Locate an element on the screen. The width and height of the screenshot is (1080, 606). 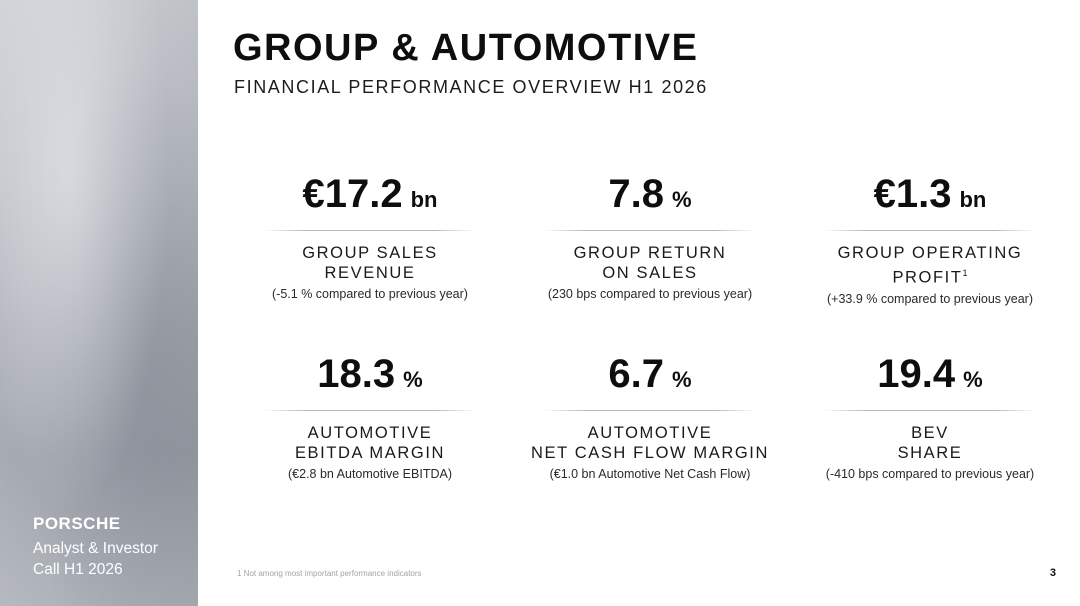
event-name-line1: Analyst & Investor is located at coordinates (95, 548).